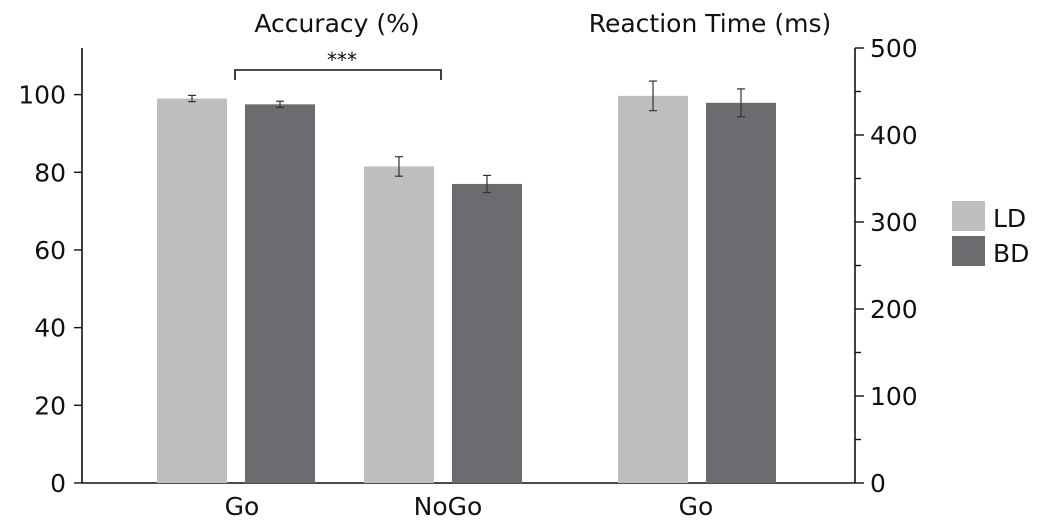  I want to click on legend-label-ld: LD, so click(1009, 218).